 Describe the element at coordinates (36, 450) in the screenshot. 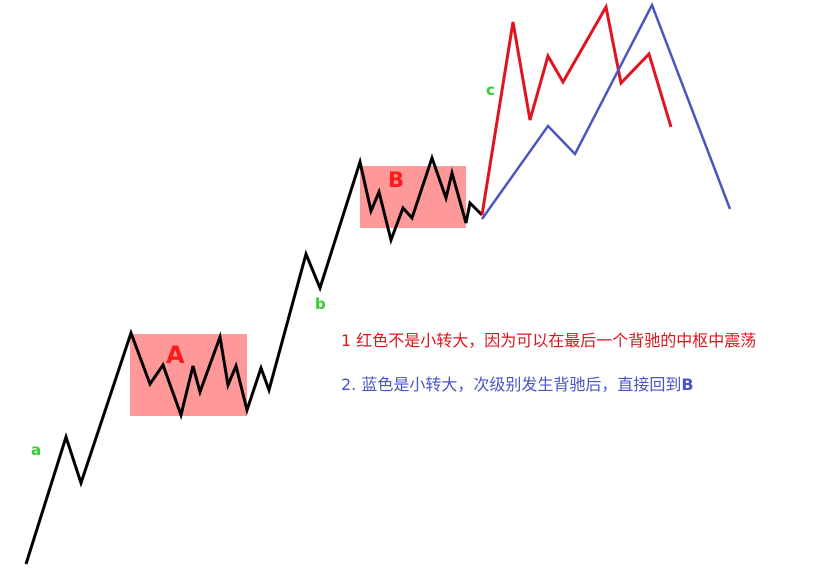

I see `point-a-label: a` at that location.